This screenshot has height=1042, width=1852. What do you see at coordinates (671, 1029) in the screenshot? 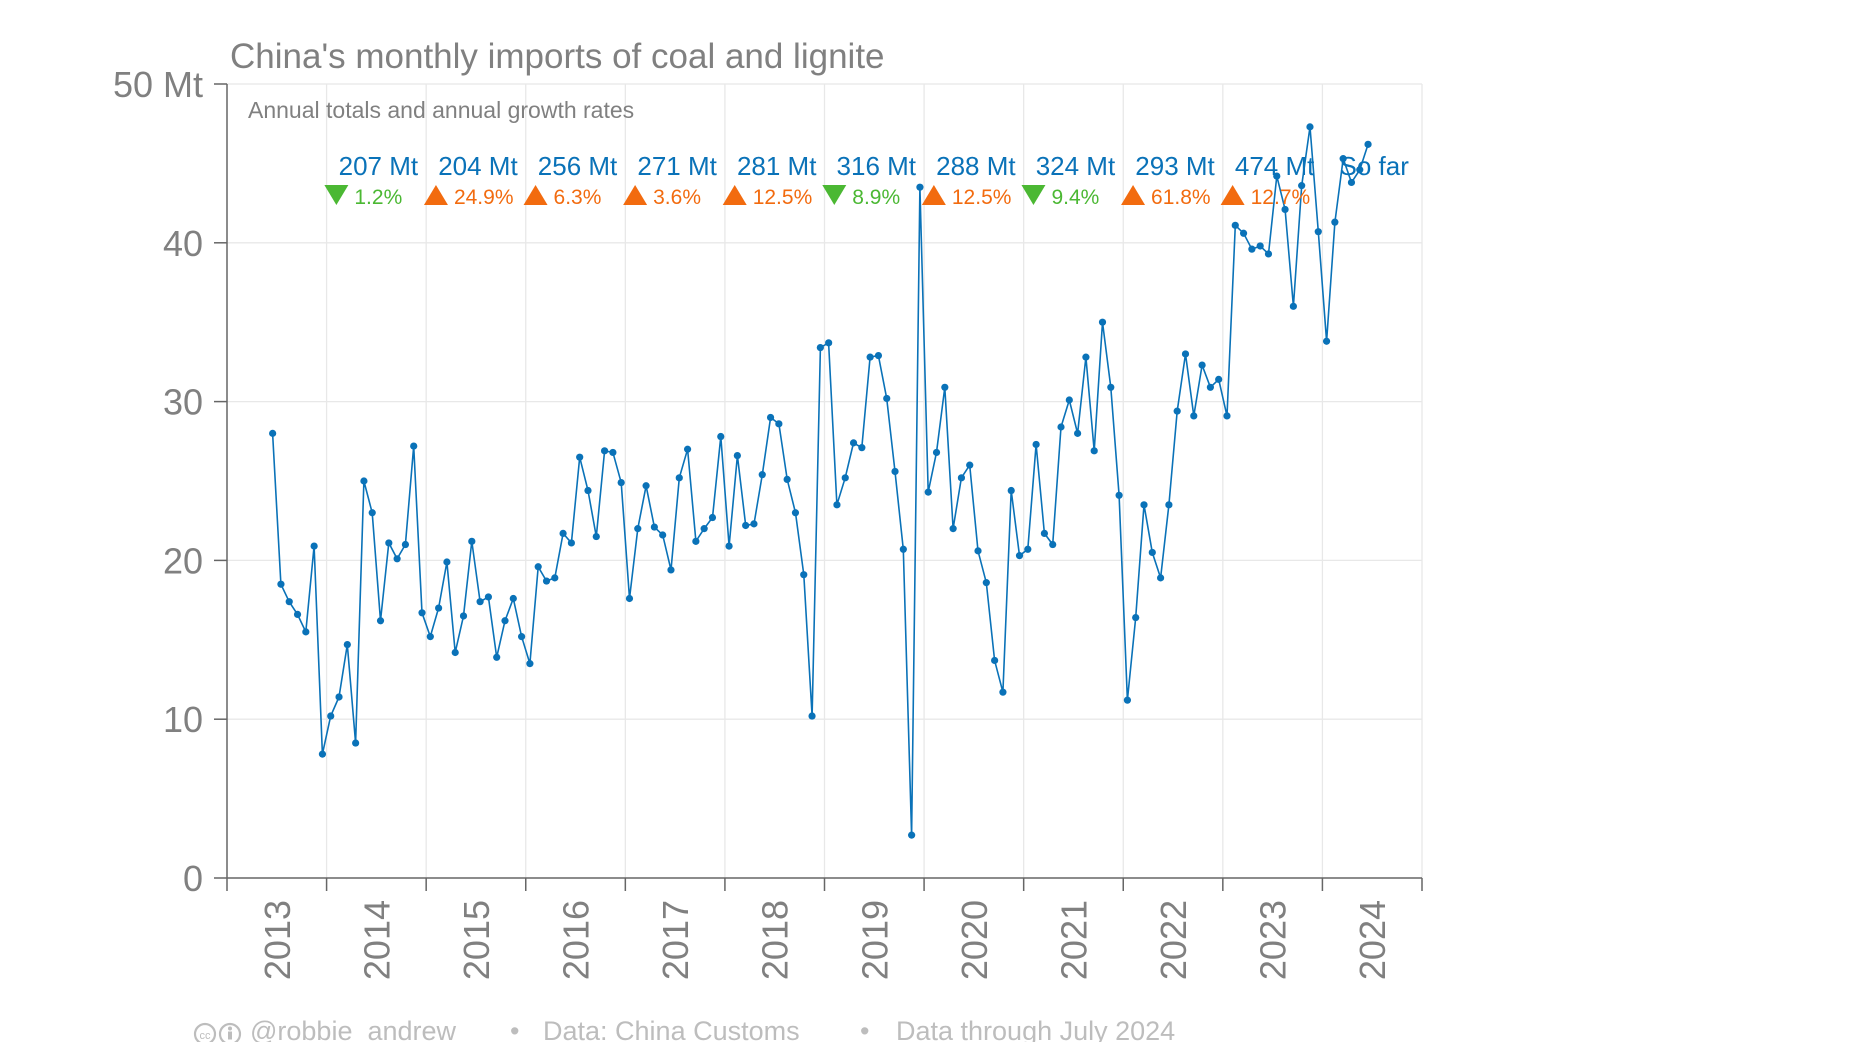
I see `footer-source: Data: China Customs` at bounding box center [671, 1029].